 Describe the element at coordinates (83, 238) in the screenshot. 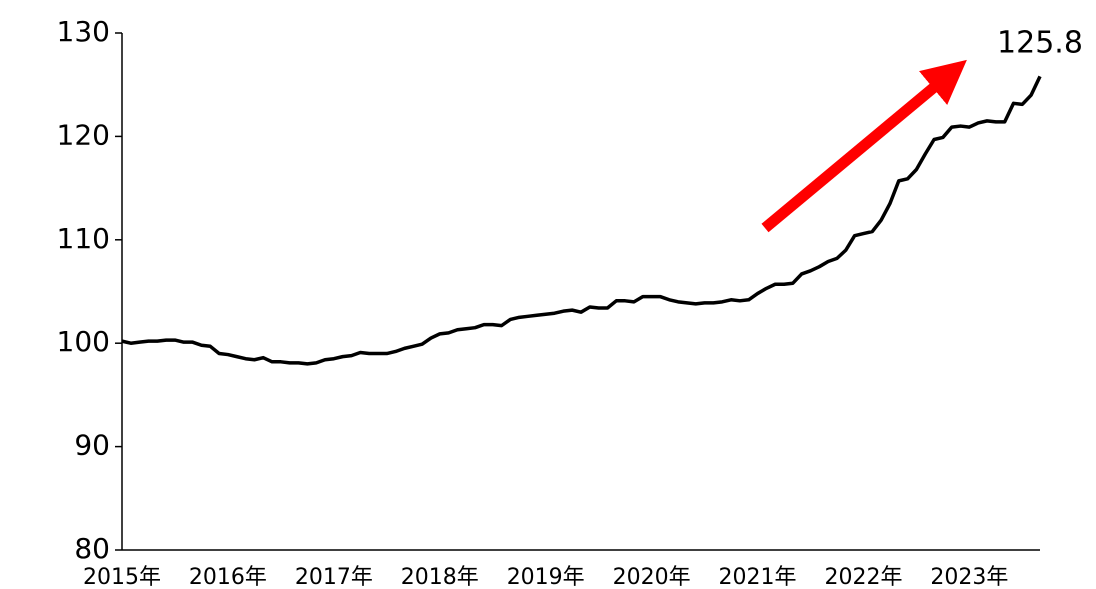

I see `y-tick-label: 110` at that location.